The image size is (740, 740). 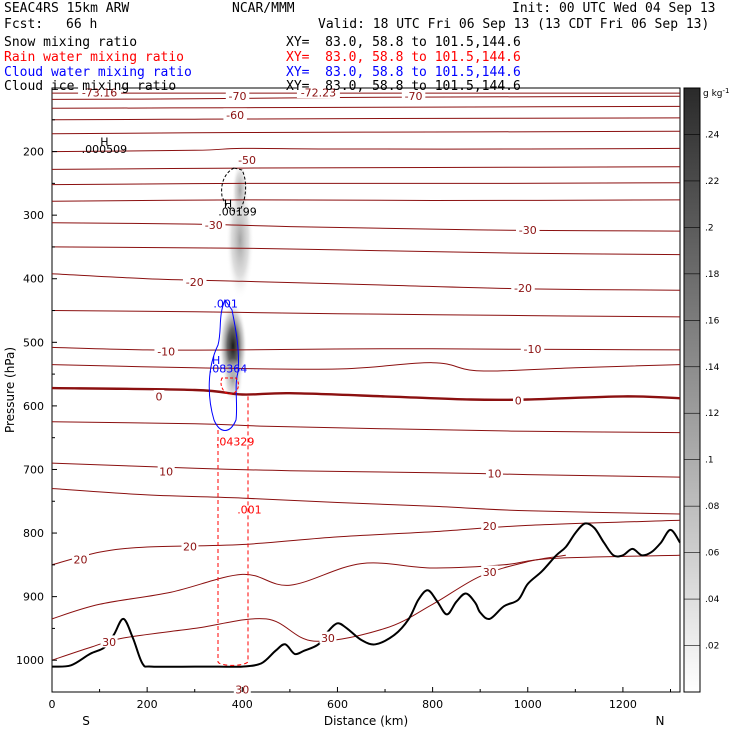 What do you see at coordinates (709, 461) in the screenshot?
I see `colorbar-tick-label: .1` at bounding box center [709, 461].